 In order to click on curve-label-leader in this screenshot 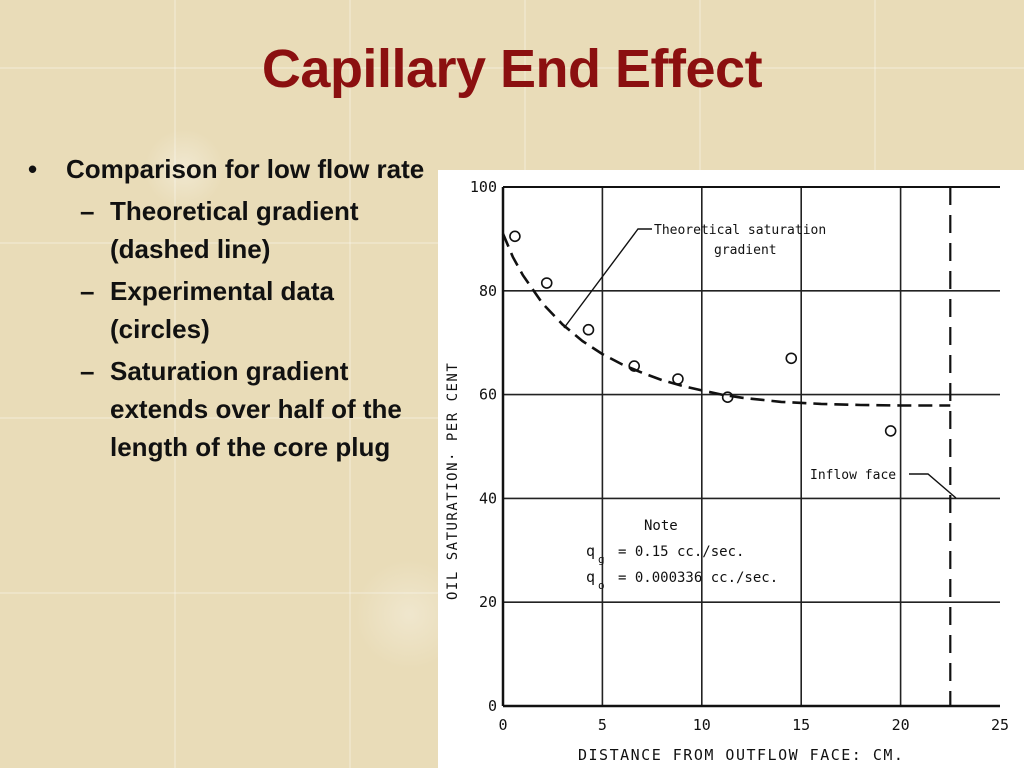, I will do `click(607, 278)`.